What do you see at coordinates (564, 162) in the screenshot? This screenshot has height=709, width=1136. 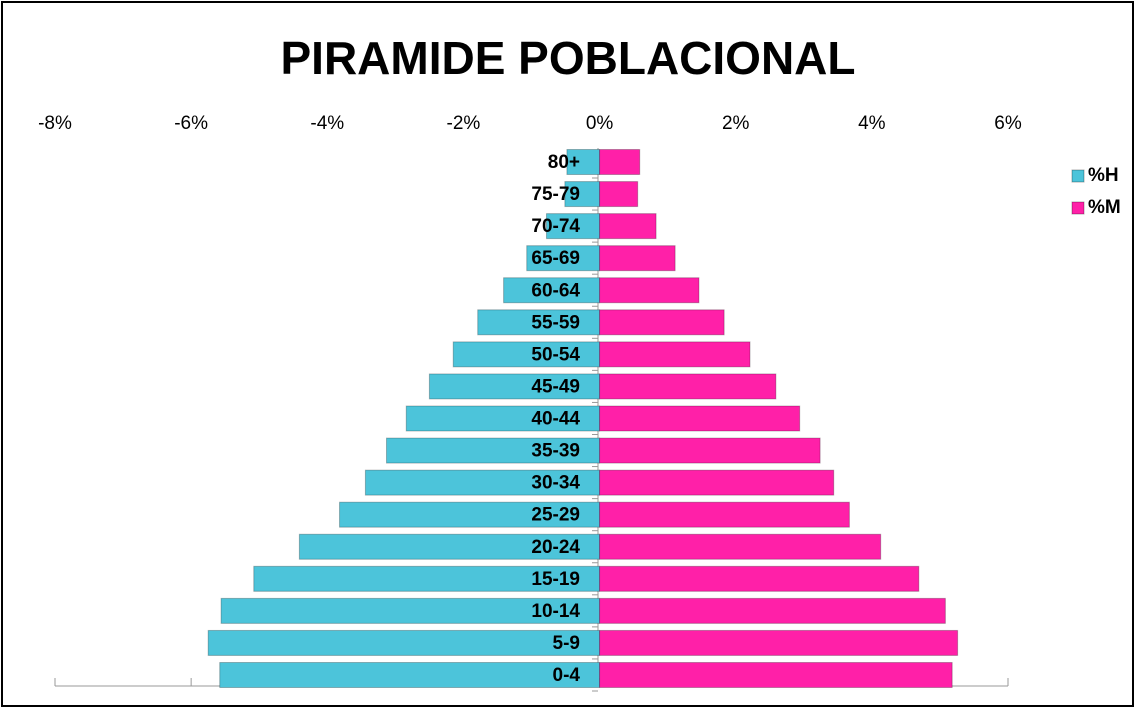 I see `y-tick-label: 80+` at bounding box center [564, 162].